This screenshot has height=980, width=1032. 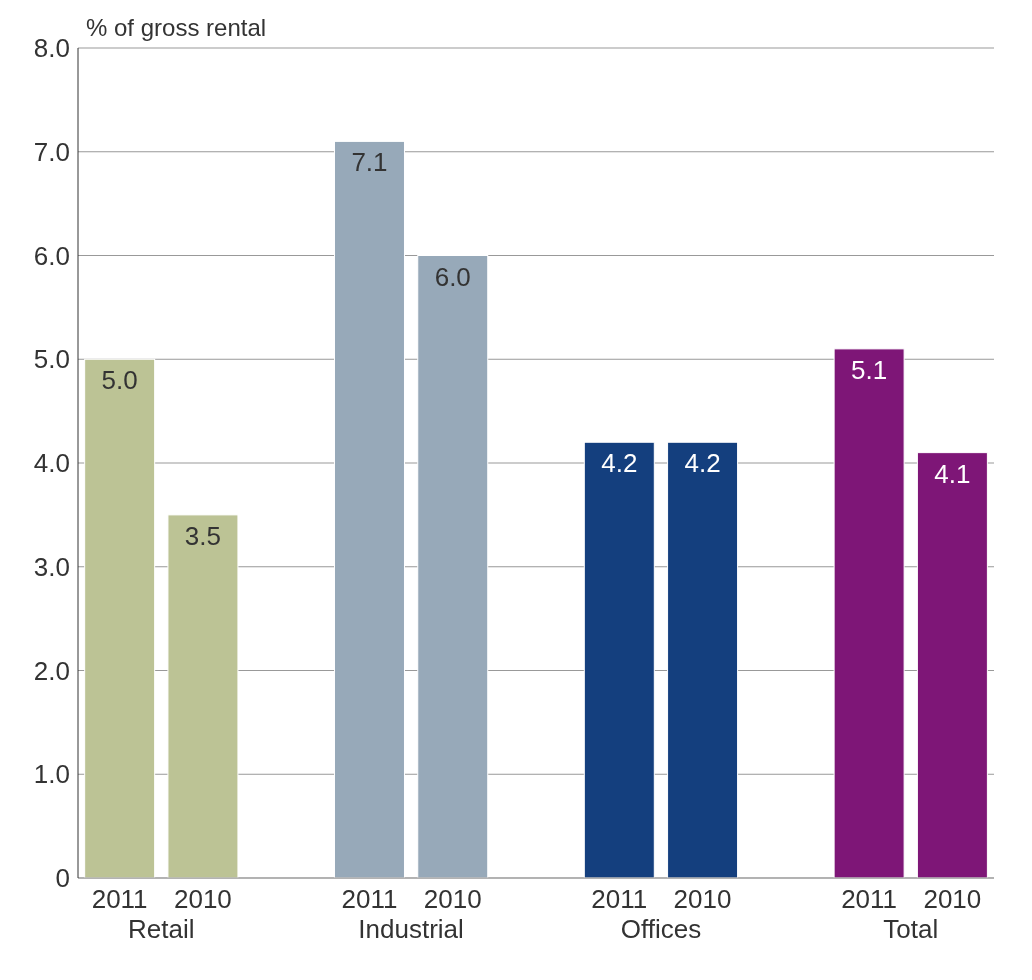 I want to click on y-tick-label: 8.0, so click(x=51, y=48).